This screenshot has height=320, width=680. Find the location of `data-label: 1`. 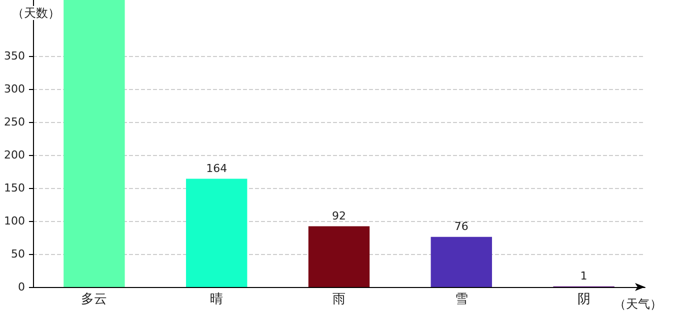

data-label: 1 is located at coordinates (584, 275).